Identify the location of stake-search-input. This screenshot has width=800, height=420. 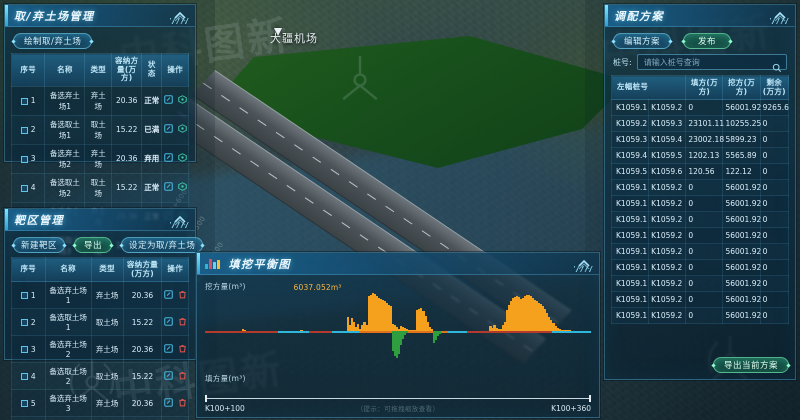
(711, 62).